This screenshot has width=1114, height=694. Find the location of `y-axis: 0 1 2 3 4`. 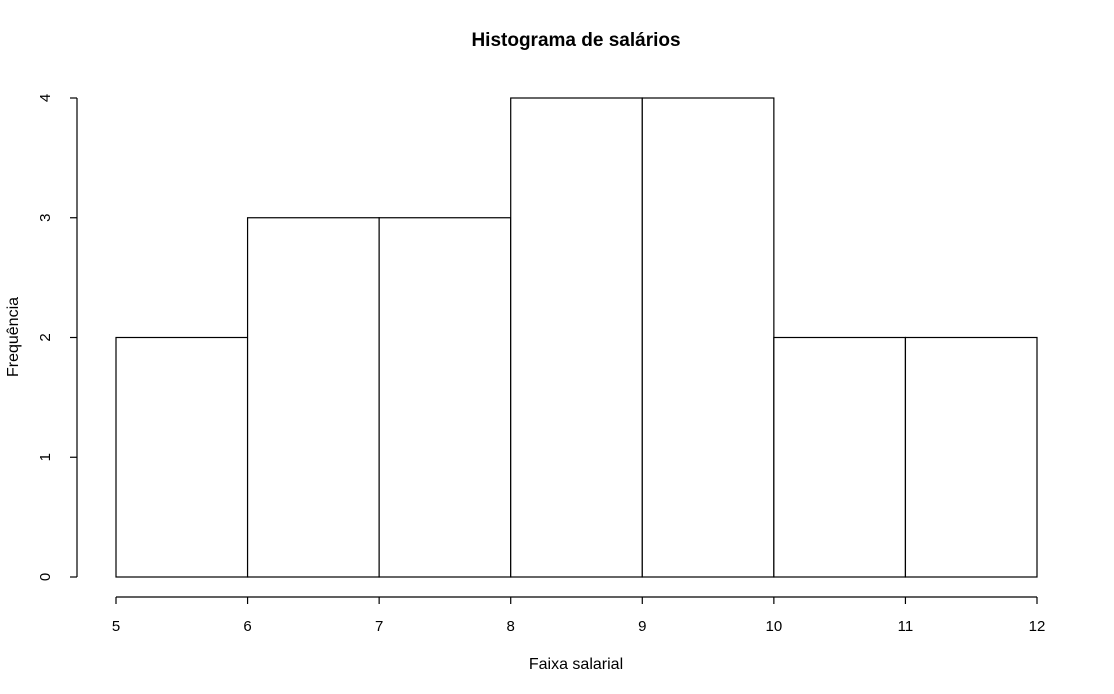

y-axis: 0 1 2 3 4 is located at coordinates (57, 337).